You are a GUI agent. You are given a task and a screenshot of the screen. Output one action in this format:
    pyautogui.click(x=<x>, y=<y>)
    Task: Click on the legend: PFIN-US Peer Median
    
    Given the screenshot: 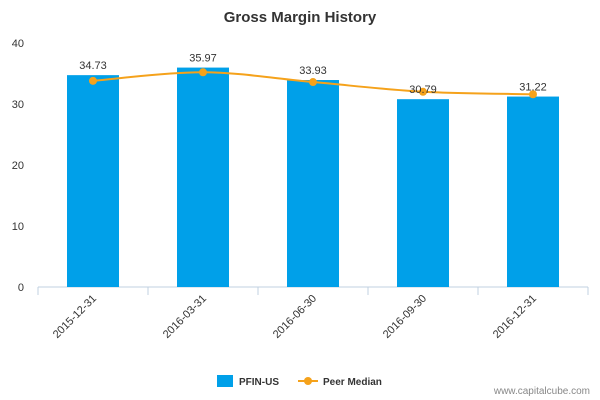 What is the action you would take?
    pyautogui.click(x=299, y=381)
    